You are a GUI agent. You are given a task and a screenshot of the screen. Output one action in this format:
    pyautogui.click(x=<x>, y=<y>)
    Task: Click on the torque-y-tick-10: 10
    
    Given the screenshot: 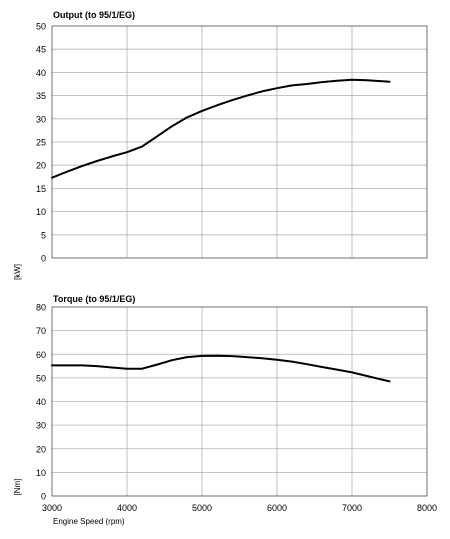 What is the action you would take?
    pyautogui.click(x=41, y=473)
    